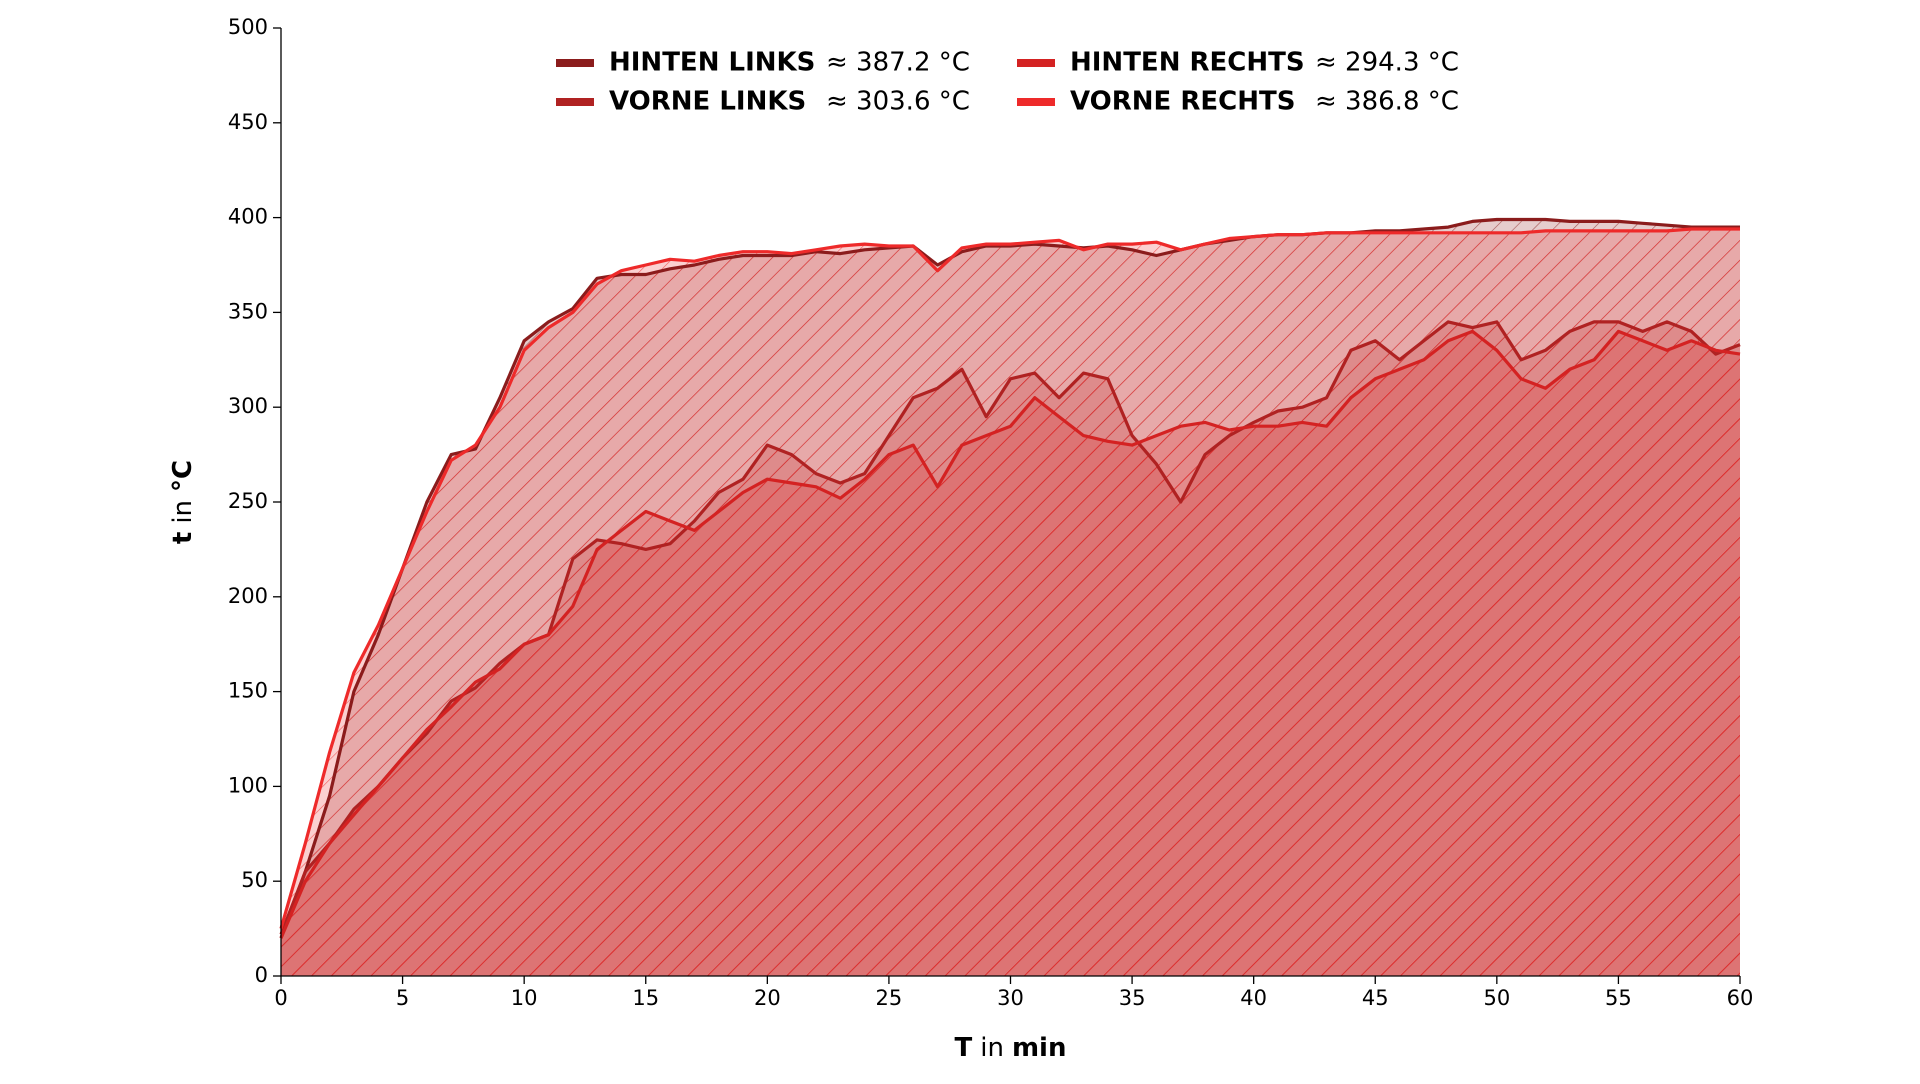 The image size is (1920, 1084). I want to click on y-tick-label: 250, so click(248, 501).